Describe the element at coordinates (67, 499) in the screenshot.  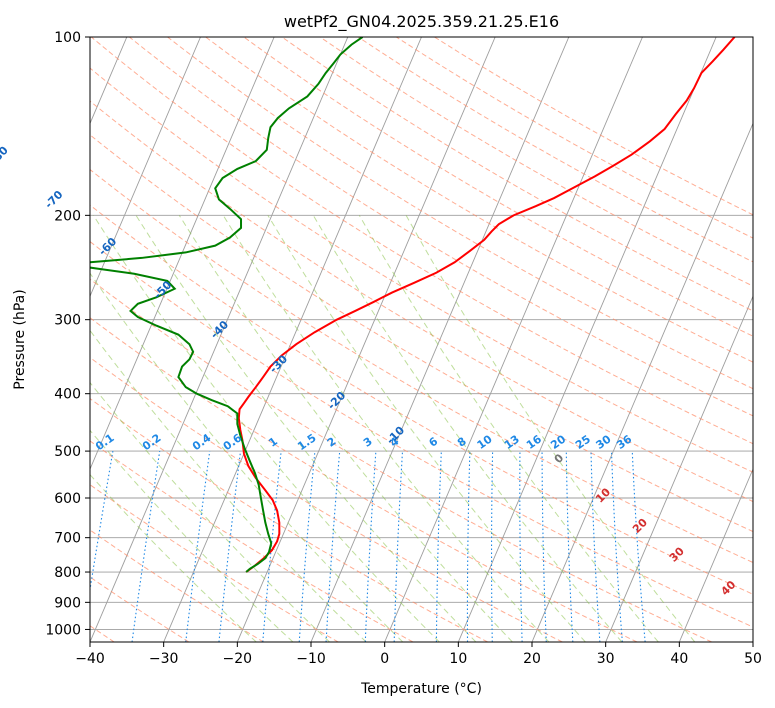
I see `y-tick-label: 600` at that location.